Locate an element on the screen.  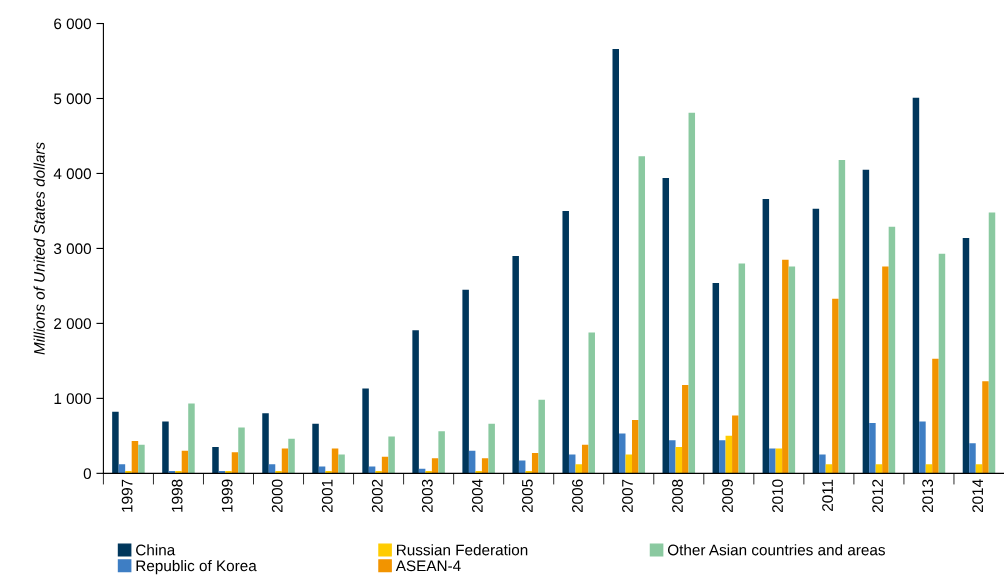
y-tick-label: 2 000 is located at coordinates (73, 324).